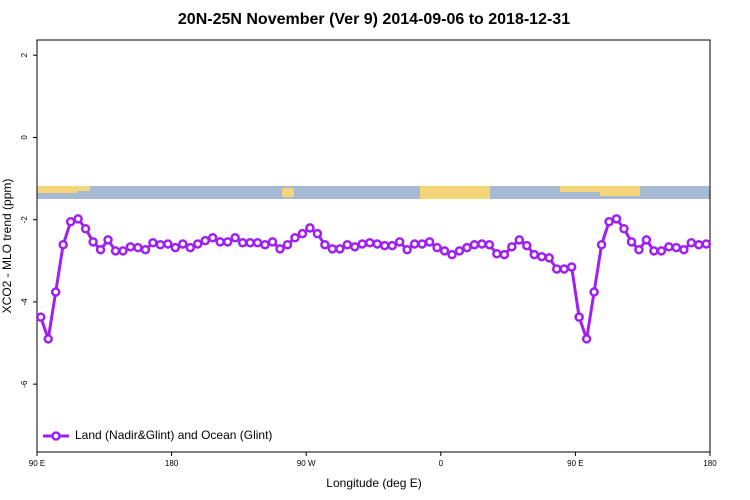 This screenshot has width=750, height=500. Describe the element at coordinates (24, 220) in the screenshot. I see `y-tick-label: -2` at that location.